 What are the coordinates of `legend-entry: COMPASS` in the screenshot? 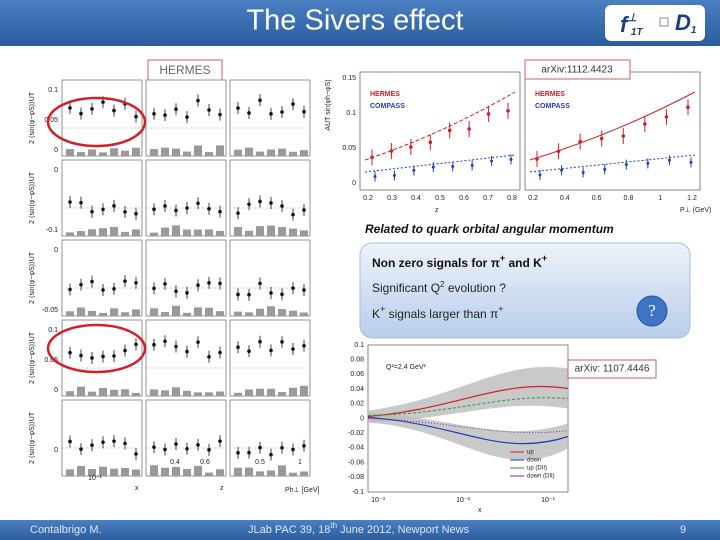 It's located at (387, 106).